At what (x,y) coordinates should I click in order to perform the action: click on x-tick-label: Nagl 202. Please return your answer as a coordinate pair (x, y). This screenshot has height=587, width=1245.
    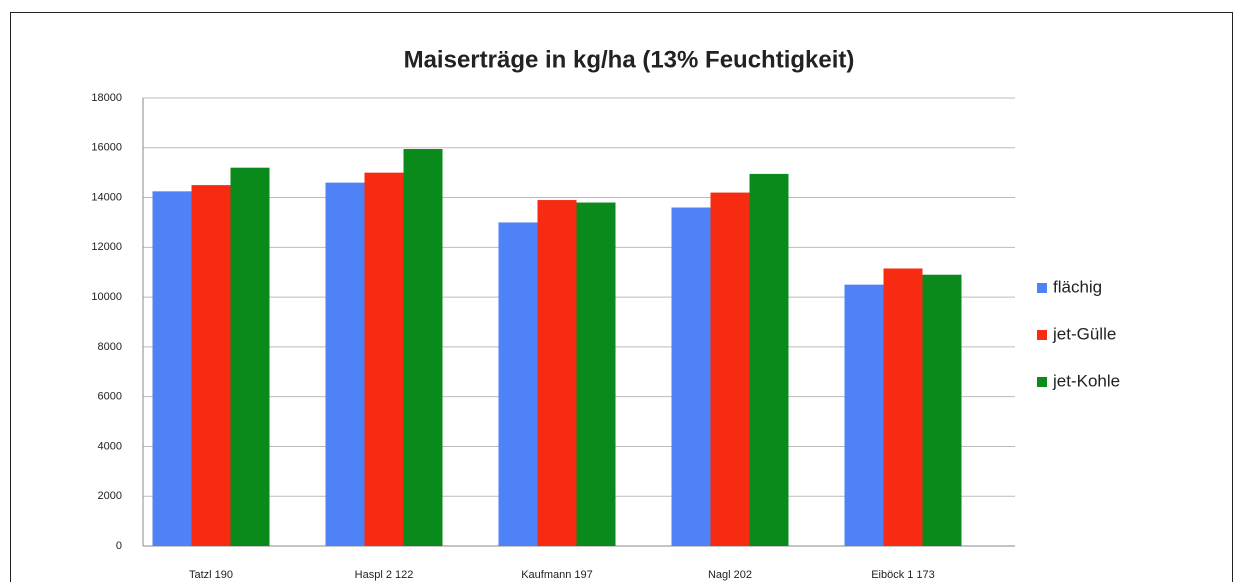
    Looking at the image, I should click on (730, 575).